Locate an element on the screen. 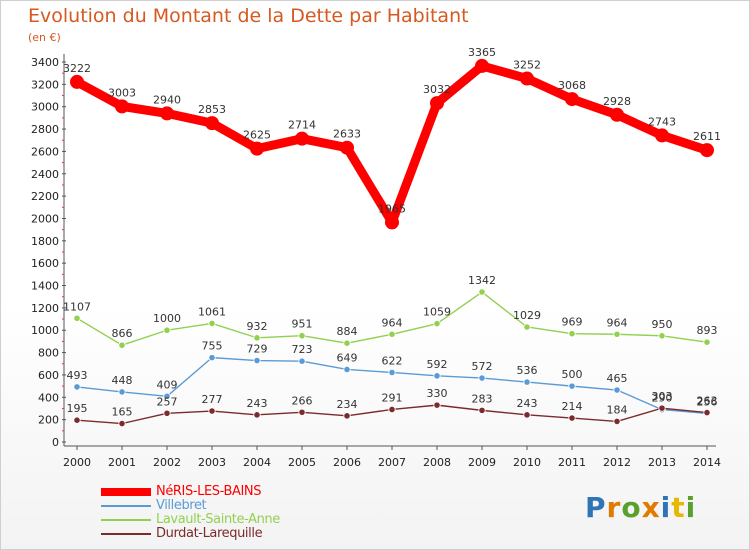  data-label: 465 is located at coordinates (617, 378).